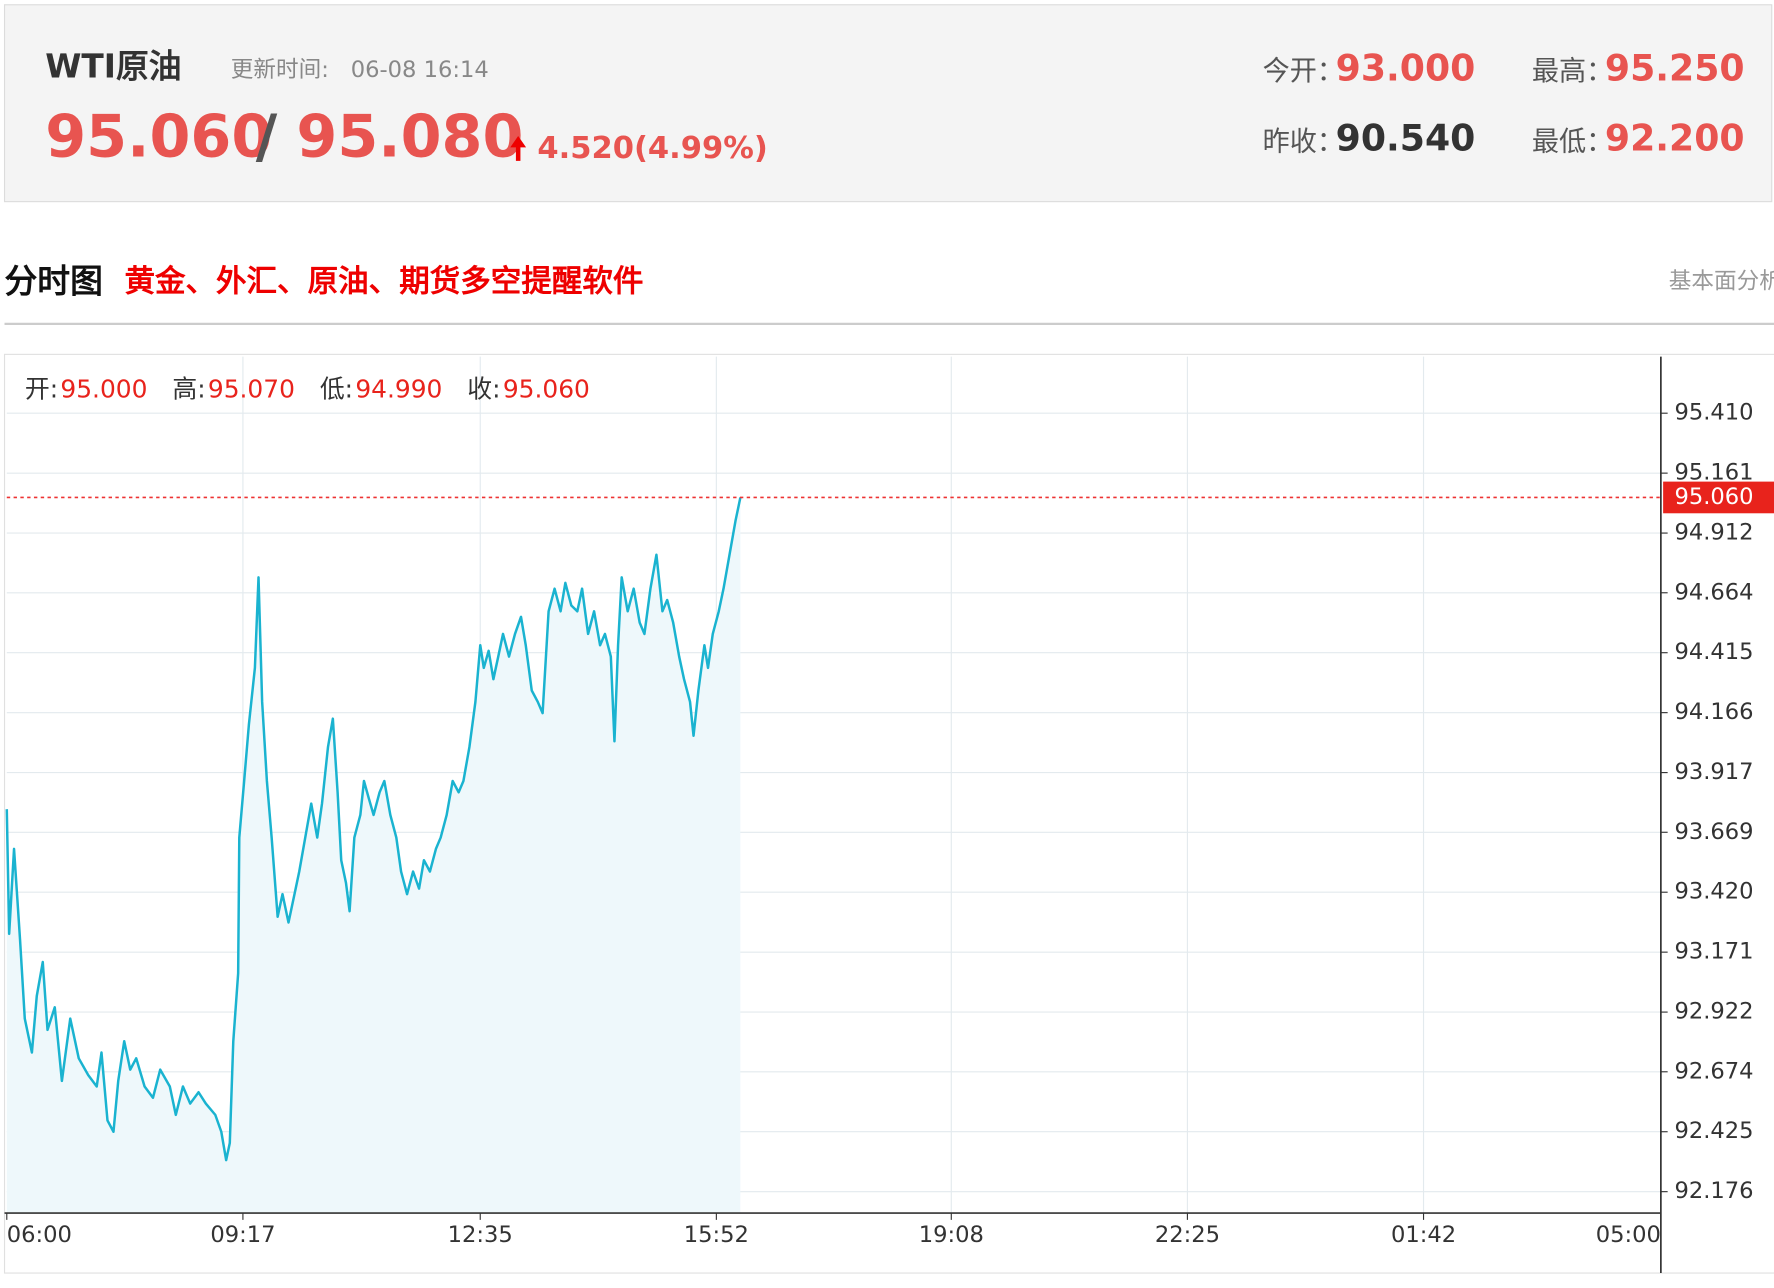 Image resolution: width=1774 pixels, height=1288 pixels. Describe the element at coordinates (41, 389) in the screenshot. I see `info-label: 开:` at that location.